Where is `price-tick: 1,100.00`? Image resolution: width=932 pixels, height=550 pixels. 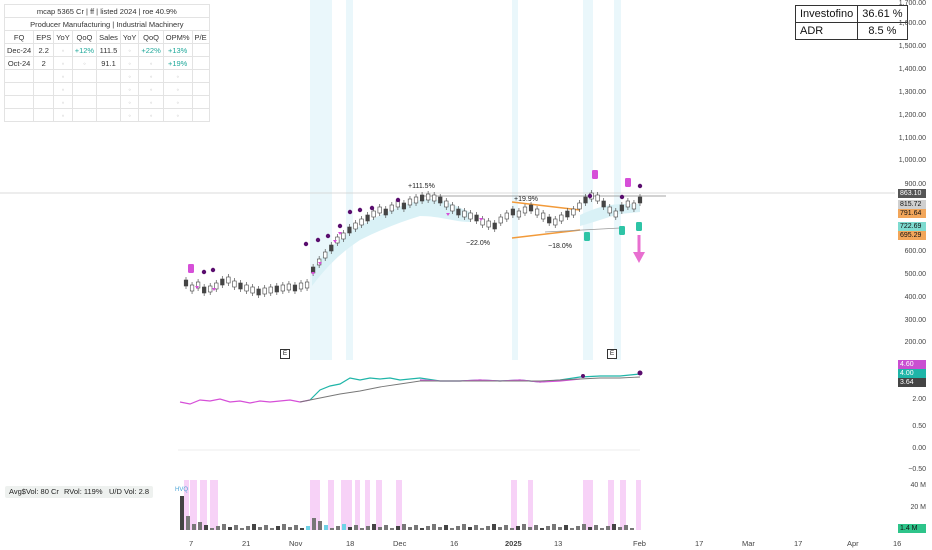 price-tick: 1,100.00 is located at coordinates (912, 138).